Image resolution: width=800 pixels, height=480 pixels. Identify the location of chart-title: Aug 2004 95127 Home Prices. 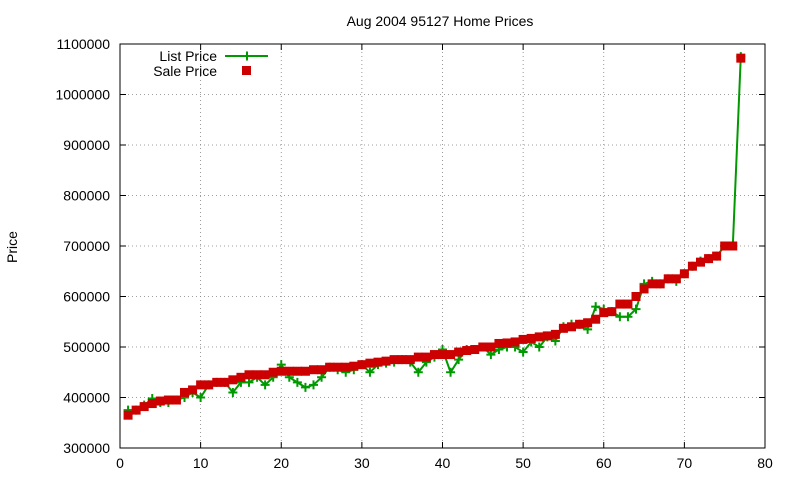
(440, 21).